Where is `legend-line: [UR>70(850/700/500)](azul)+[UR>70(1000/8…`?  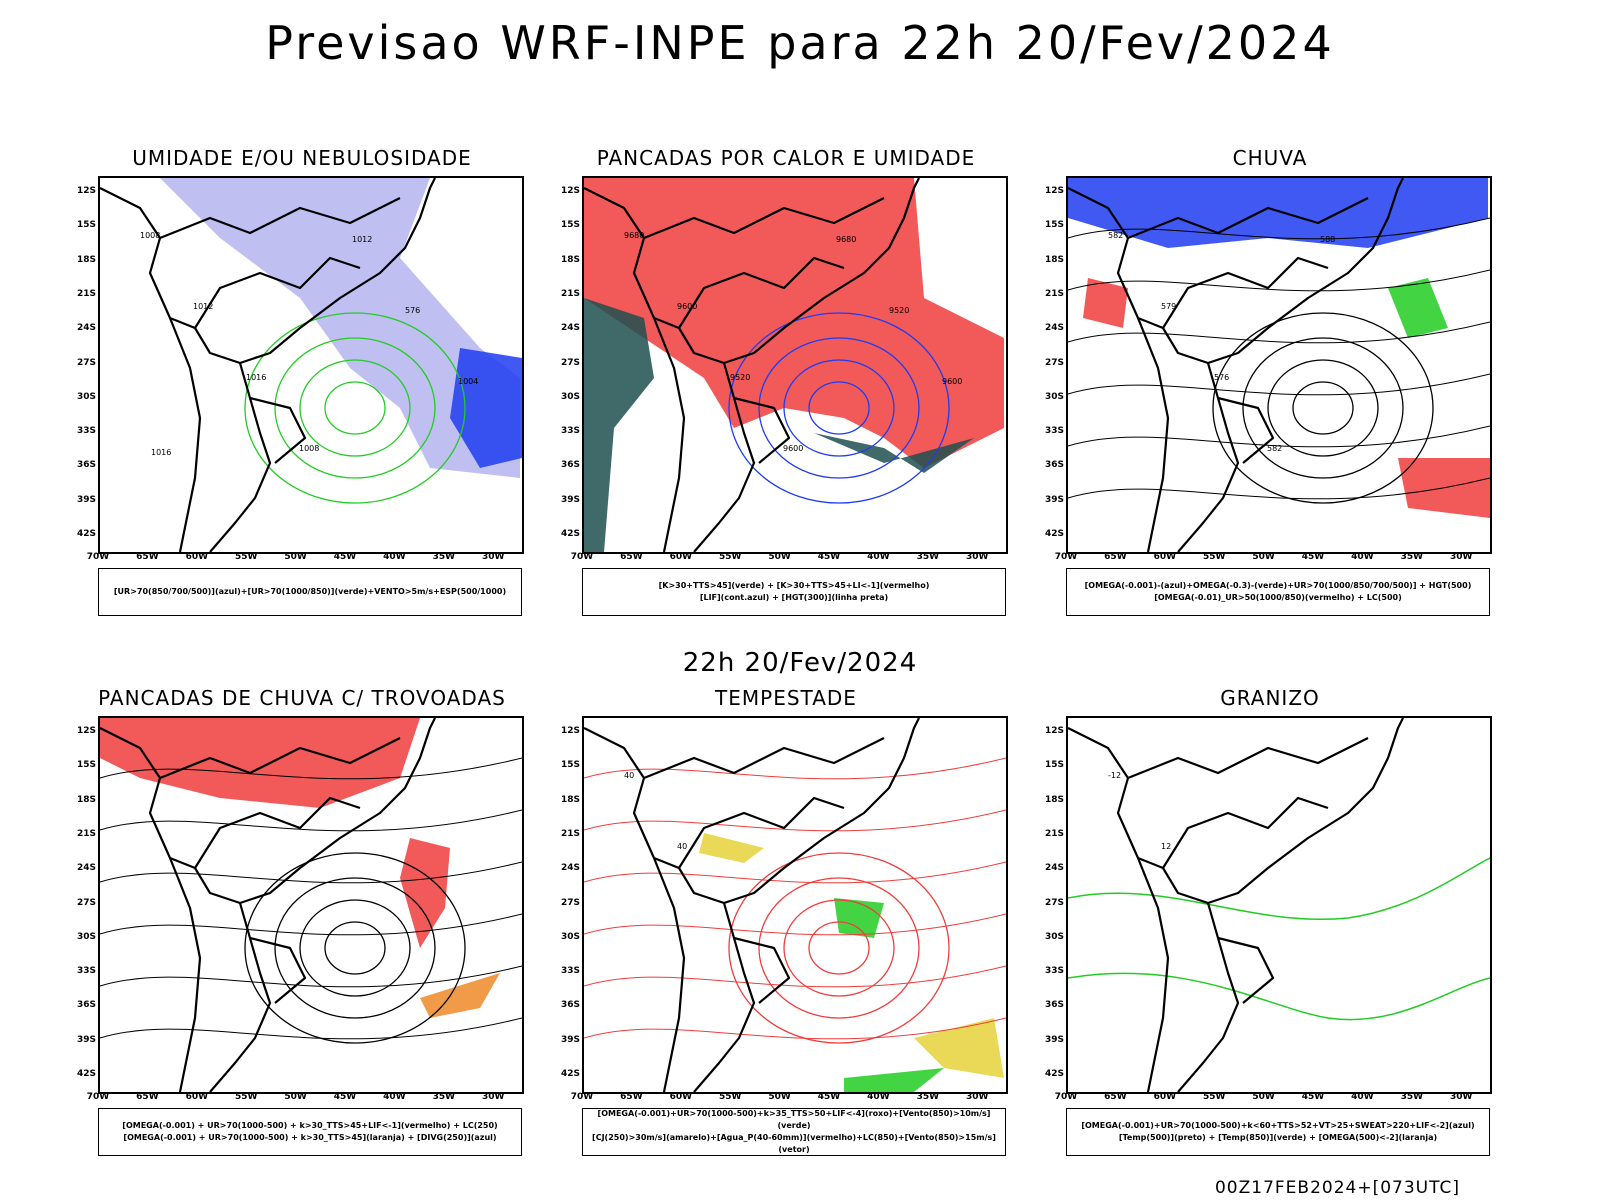 legend-line: [UR>70(850/700/500)](azul)+[UR>70(1000/8… is located at coordinates (310, 591).